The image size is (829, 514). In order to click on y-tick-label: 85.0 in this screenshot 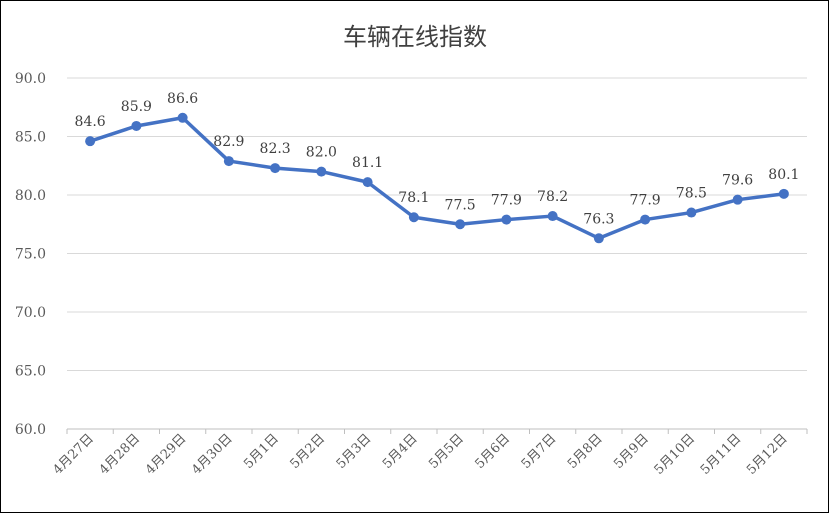, I will do `click(30, 138)`.